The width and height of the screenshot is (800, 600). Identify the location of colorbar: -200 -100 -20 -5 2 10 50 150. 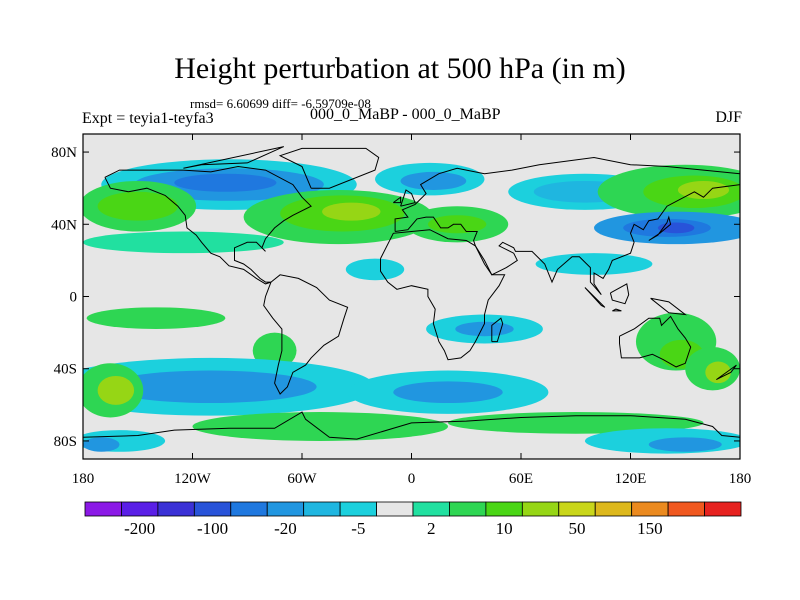
(413, 519).